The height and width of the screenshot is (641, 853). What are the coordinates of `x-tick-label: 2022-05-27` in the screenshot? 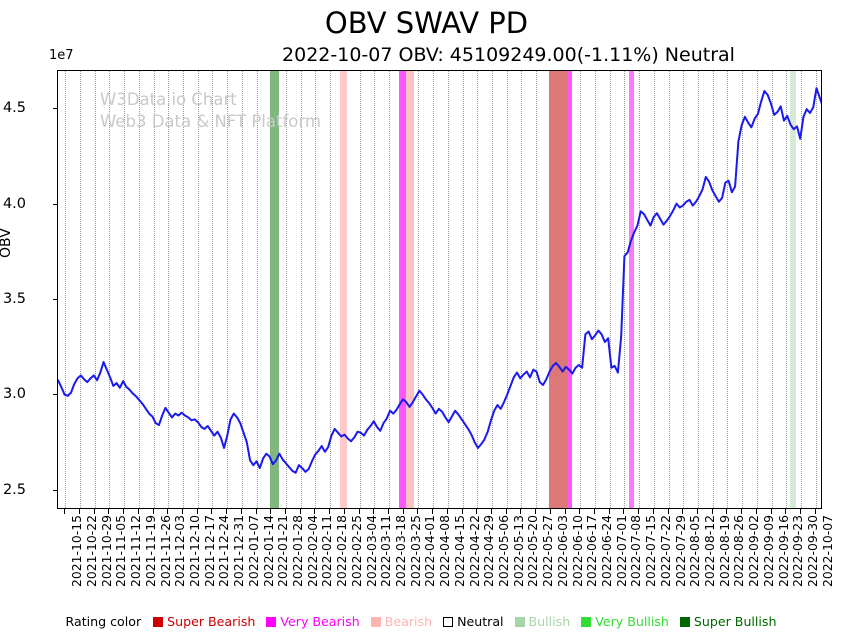 It's located at (548, 551).